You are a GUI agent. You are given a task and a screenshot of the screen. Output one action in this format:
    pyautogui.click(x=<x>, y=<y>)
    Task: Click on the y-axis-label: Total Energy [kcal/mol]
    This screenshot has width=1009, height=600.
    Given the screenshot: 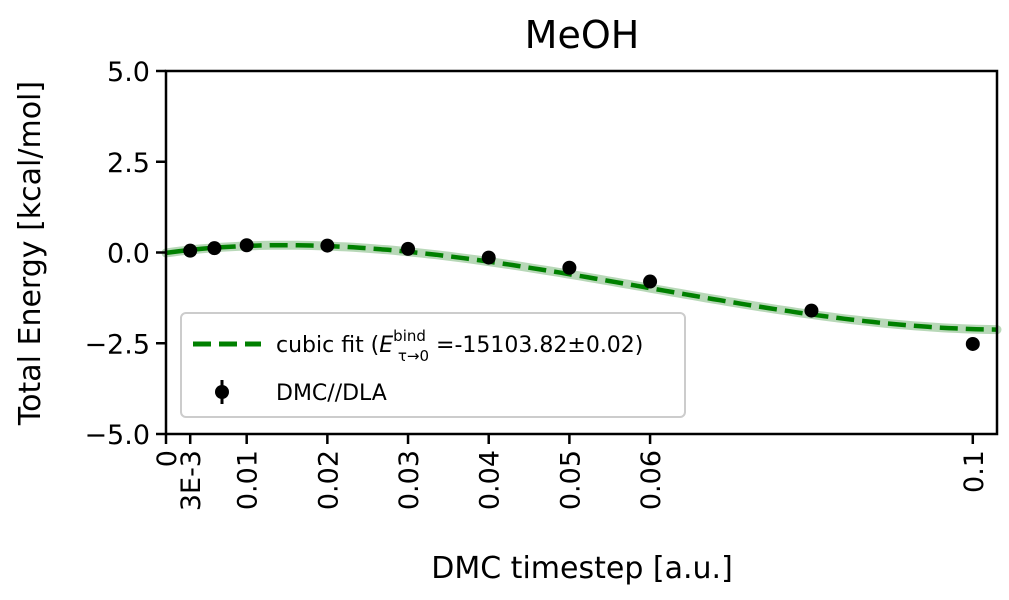 What is the action you would take?
    pyautogui.click(x=30, y=253)
    